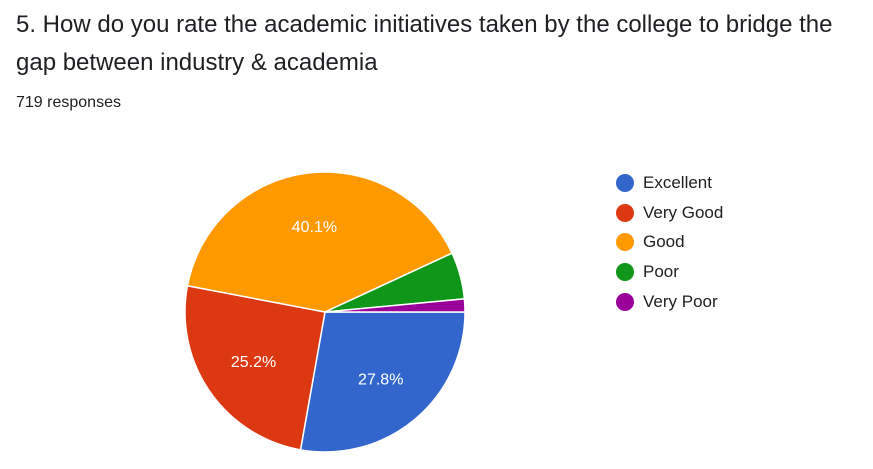 This screenshot has height=469, width=873. I want to click on legend-item: Excellent, so click(669, 183).